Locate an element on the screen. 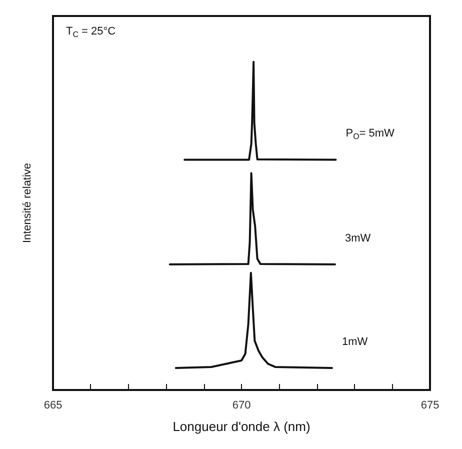  text: 3mW is located at coordinates (358, 238).